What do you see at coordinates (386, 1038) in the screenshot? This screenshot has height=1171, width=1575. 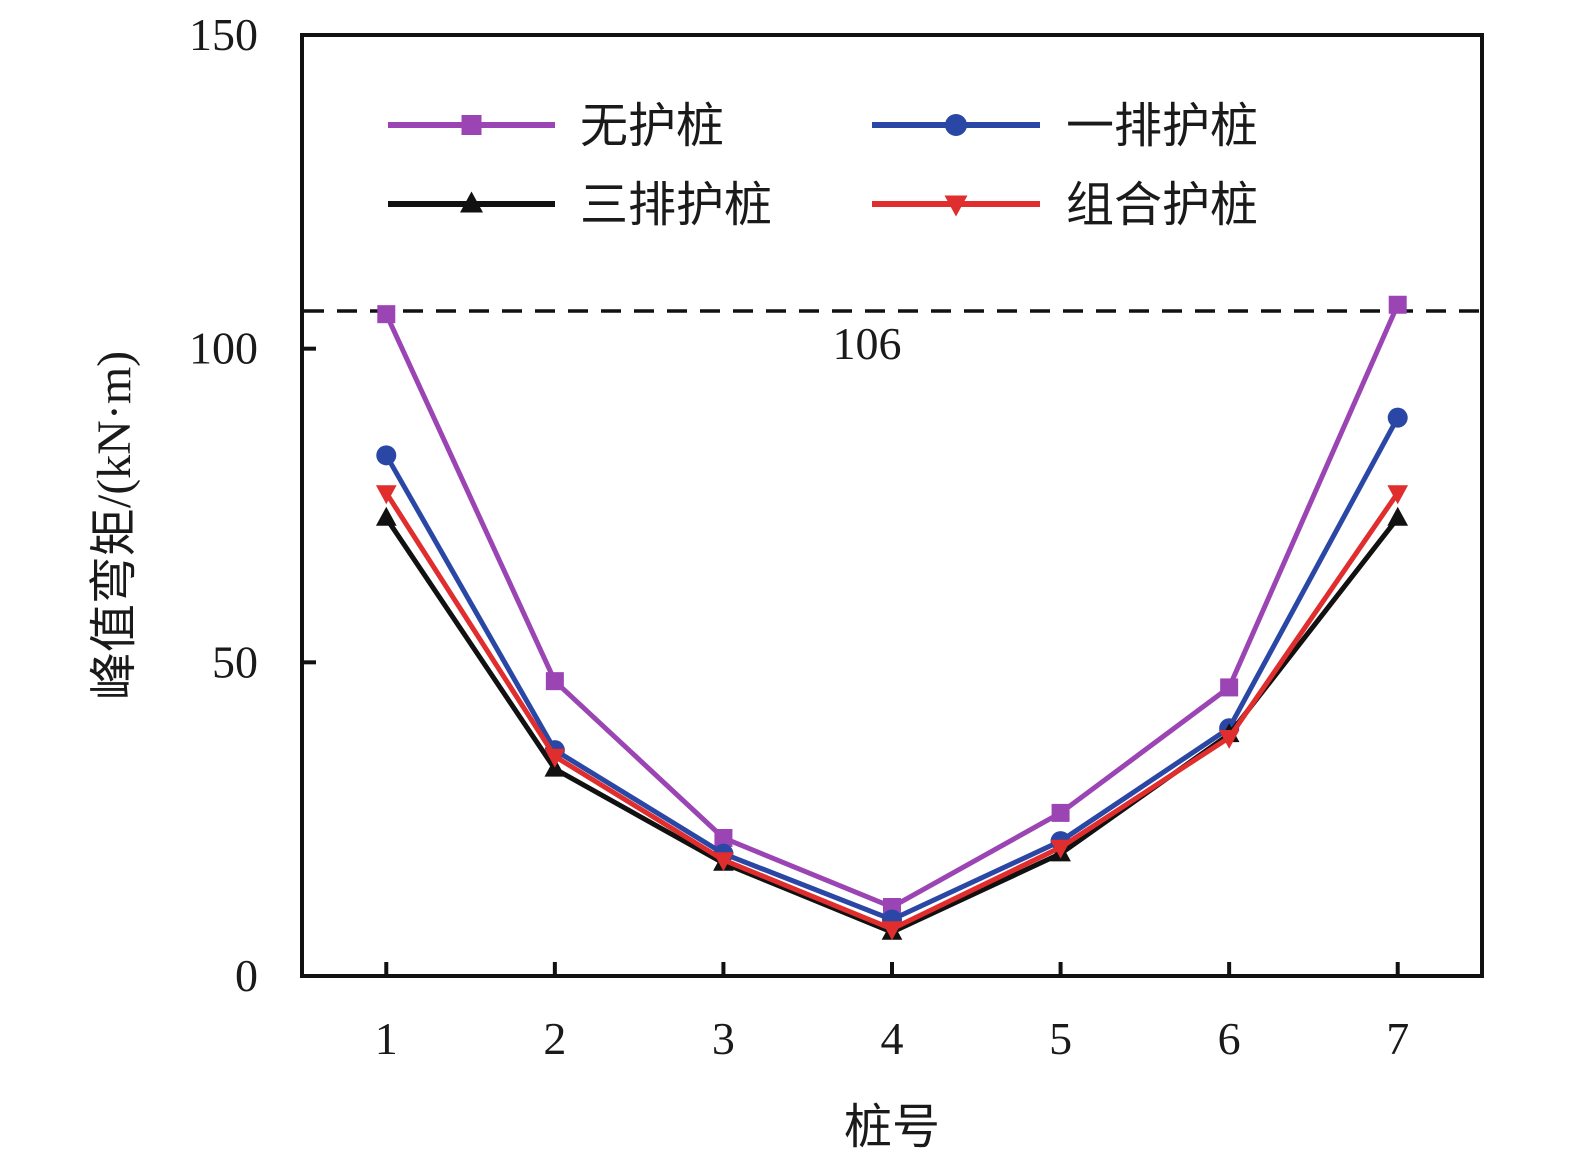 I see `x-tick-label: 1` at bounding box center [386, 1038].